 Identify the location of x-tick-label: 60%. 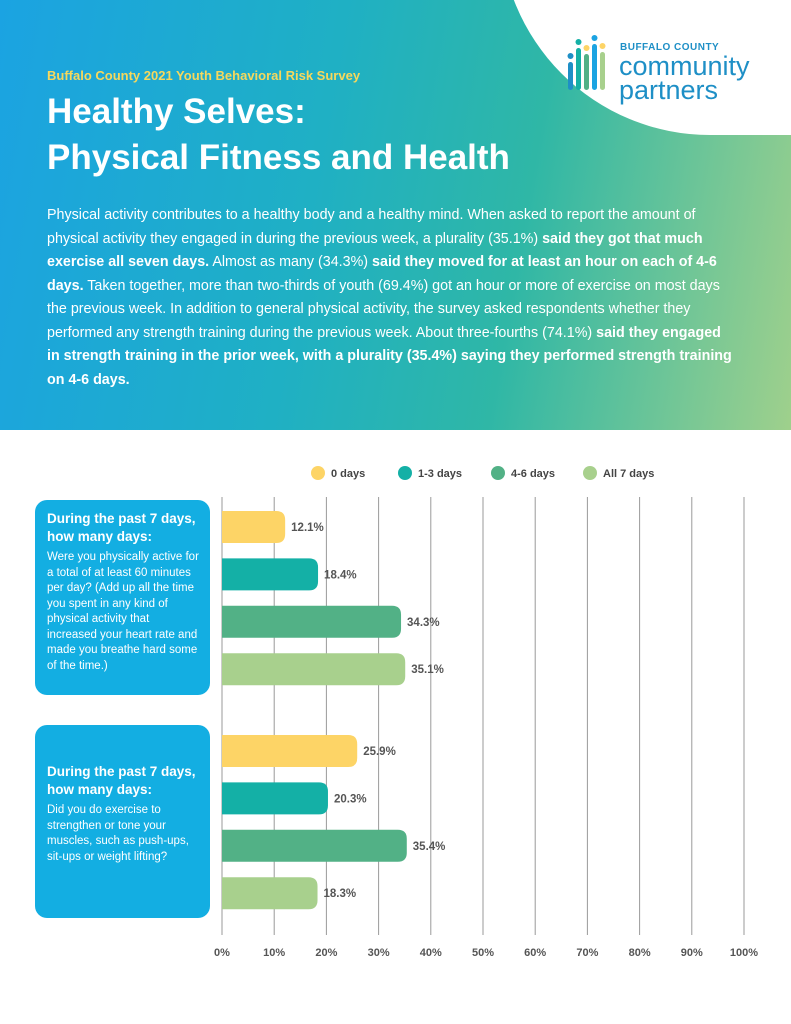
(535, 953).